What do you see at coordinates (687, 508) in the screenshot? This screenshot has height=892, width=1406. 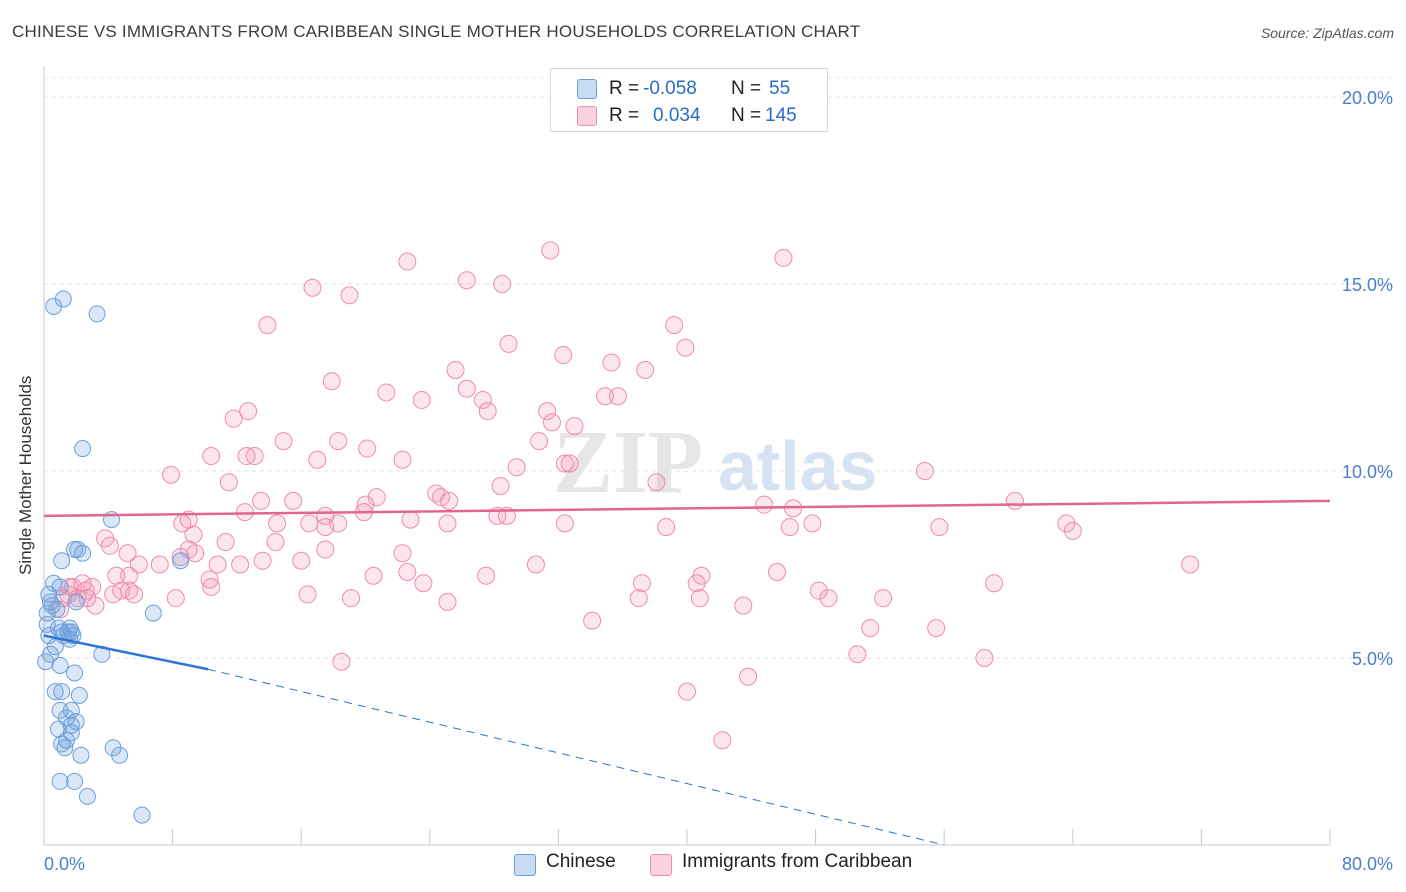 I see `caribbean-trend-line` at bounding box center [687, 508].